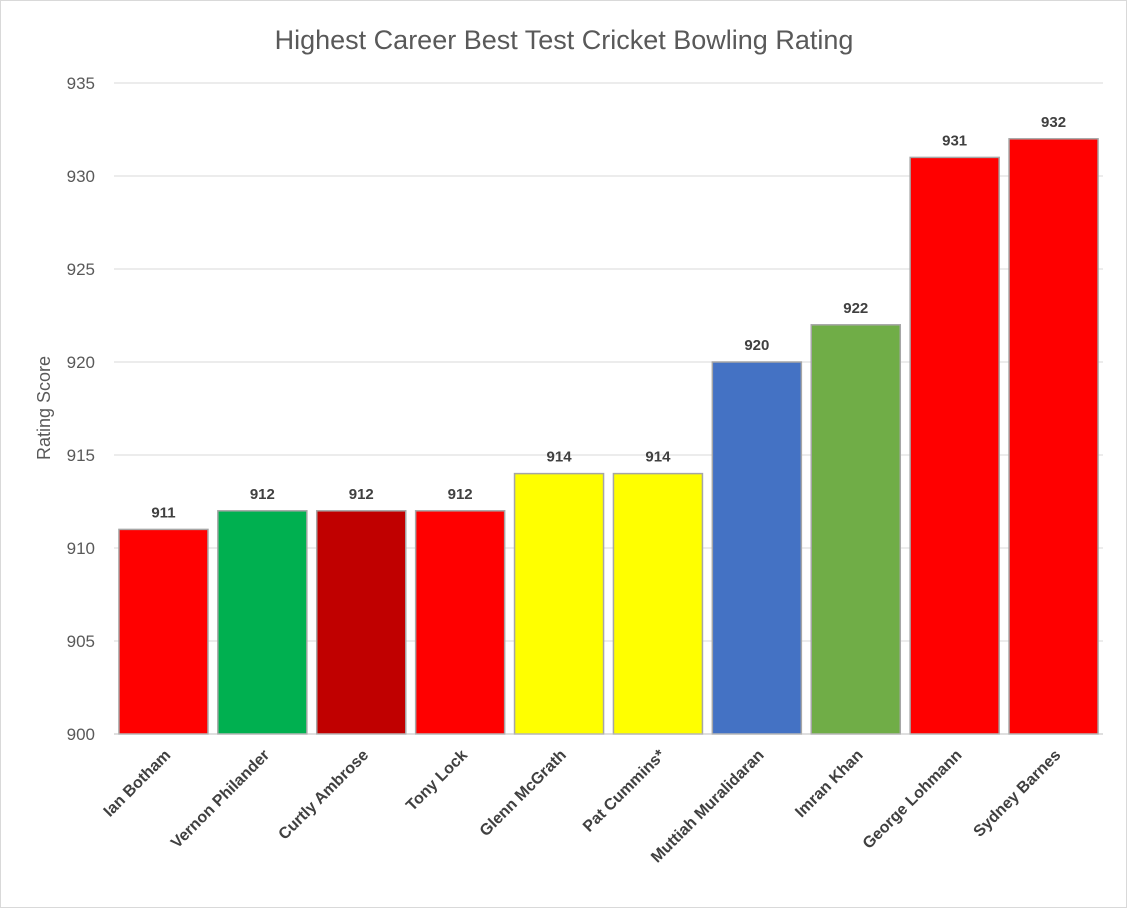 The width and height of the screenshot is (1127, 908). I want to click on data-label: 932, so click(1053, 122).